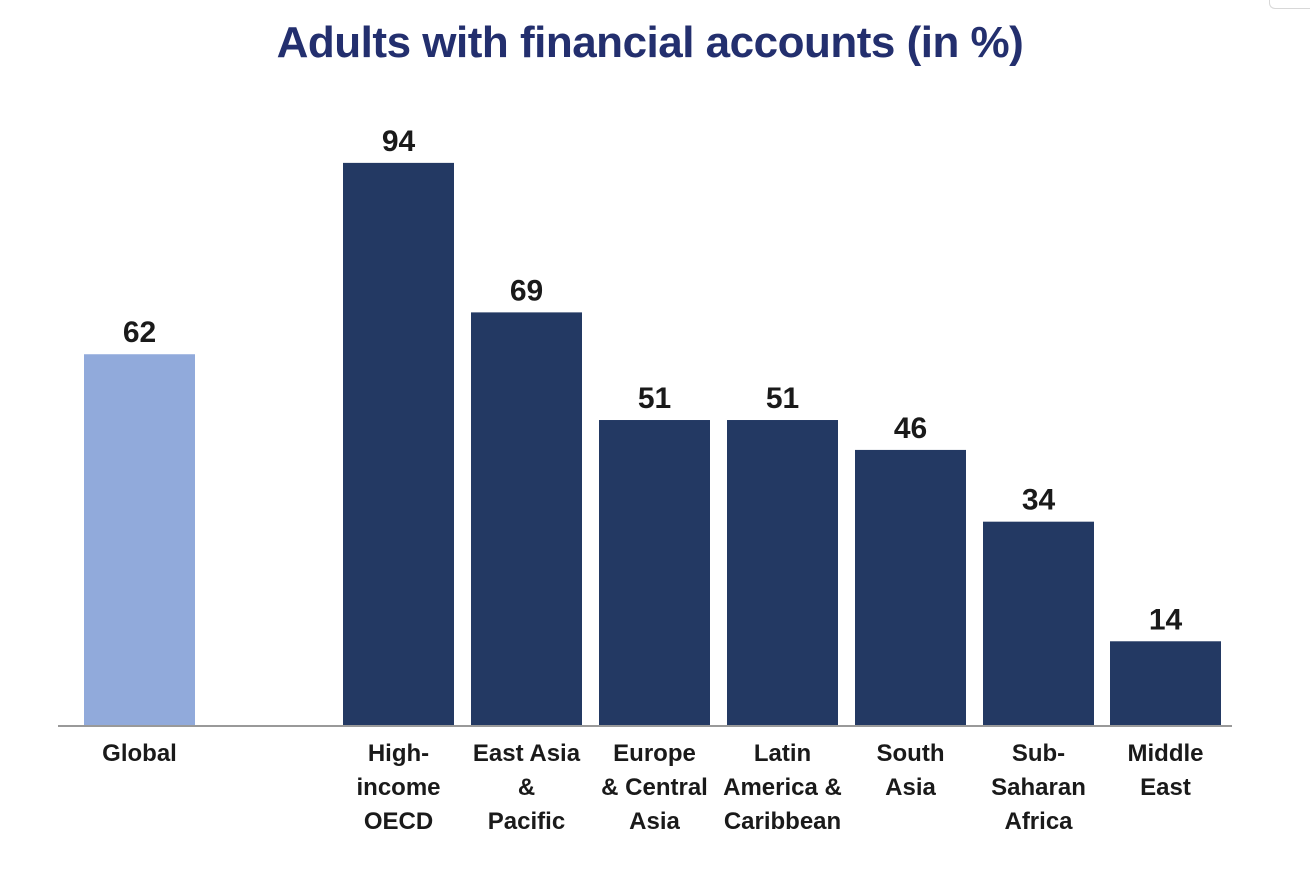  Describe the element at coordinates (399, 141) in the screenshot. I see `bar-value-label-1: 94` at that location.